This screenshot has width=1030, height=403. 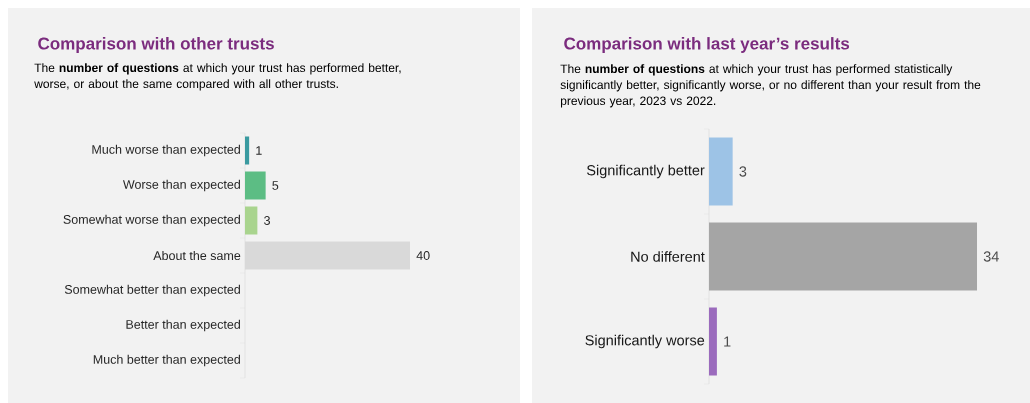 What do you see at coordinates (991, 256) in the screenshot?
I see `data-label: 34` at bounding box center [991, 256].